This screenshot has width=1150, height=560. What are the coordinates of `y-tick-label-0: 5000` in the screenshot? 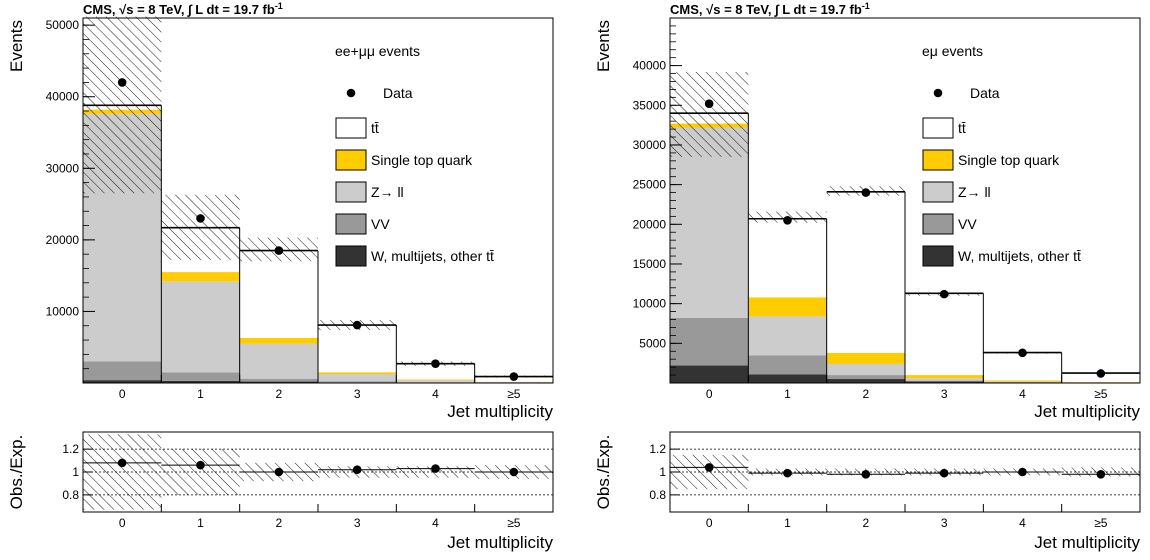 It's located at (652, 343).